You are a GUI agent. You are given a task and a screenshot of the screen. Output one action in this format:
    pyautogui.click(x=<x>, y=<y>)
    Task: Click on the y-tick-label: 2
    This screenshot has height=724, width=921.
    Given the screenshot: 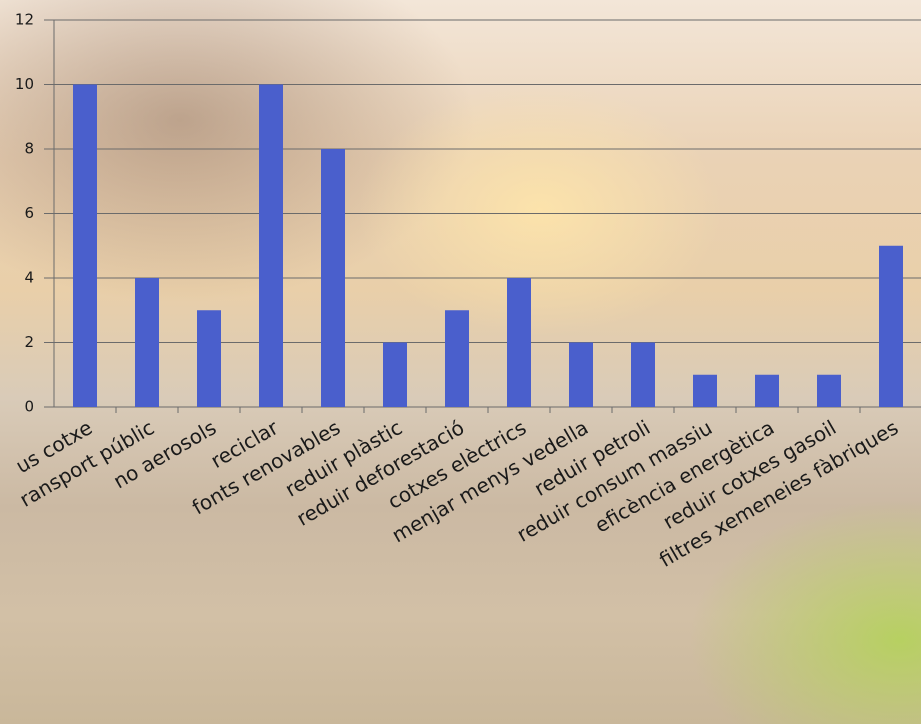 What is the action you would take?
    pyautogui.click(x=29, y=342)
    